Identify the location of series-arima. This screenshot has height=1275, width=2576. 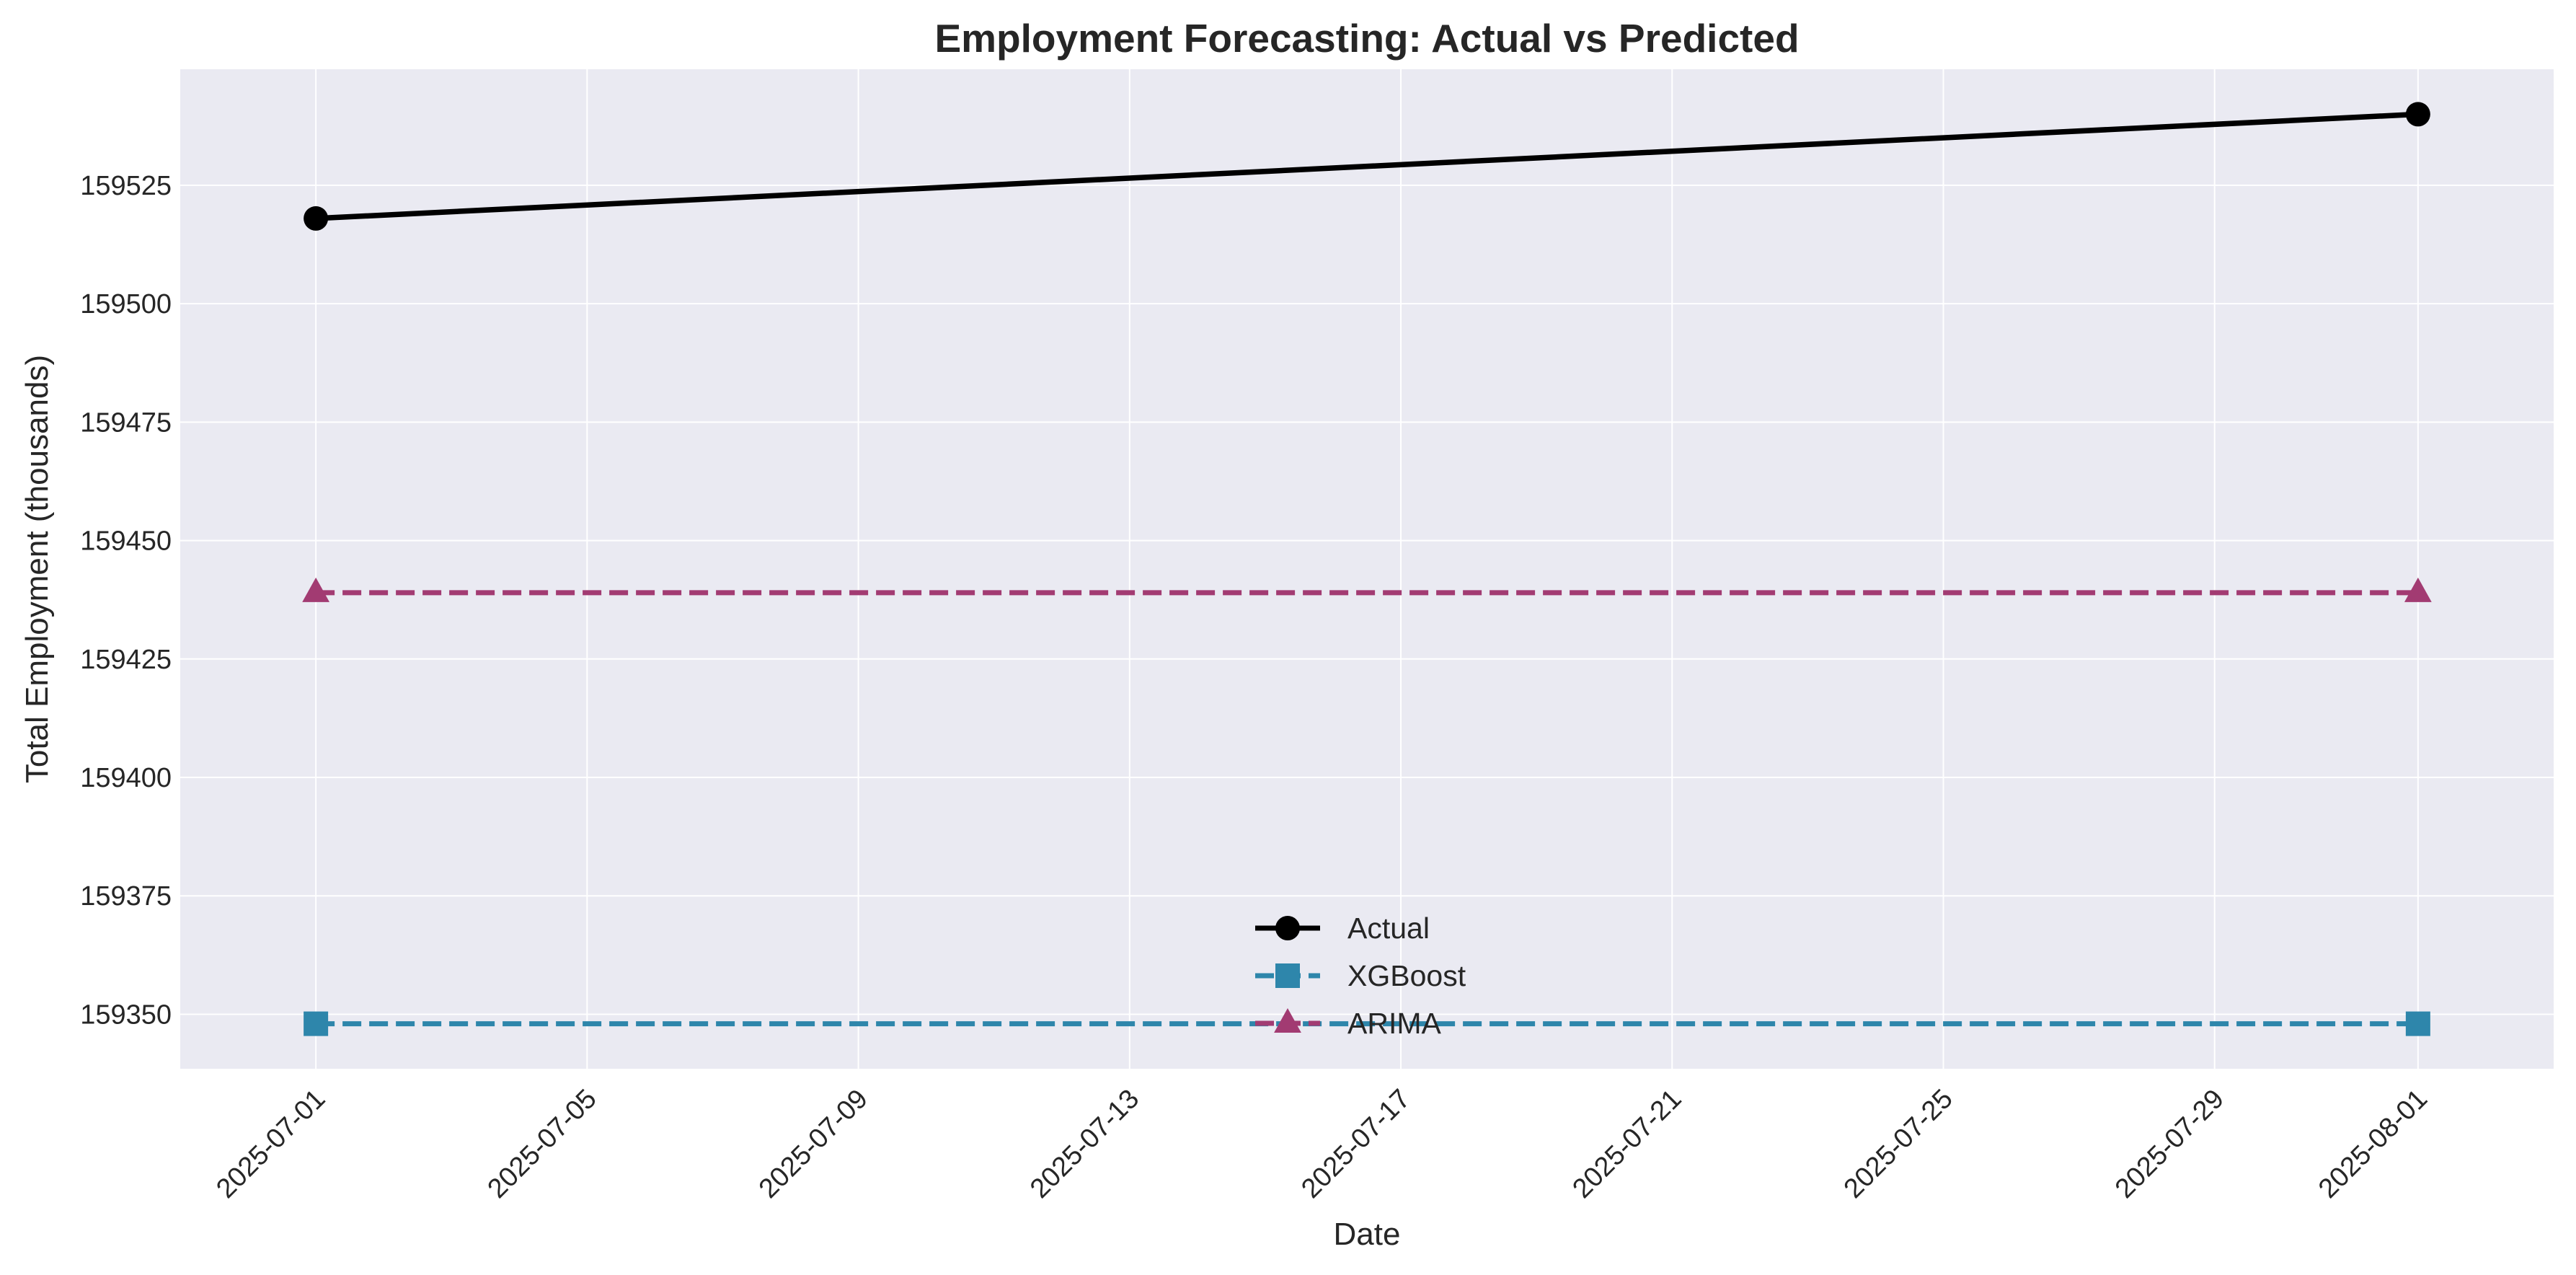
(1367, 589).